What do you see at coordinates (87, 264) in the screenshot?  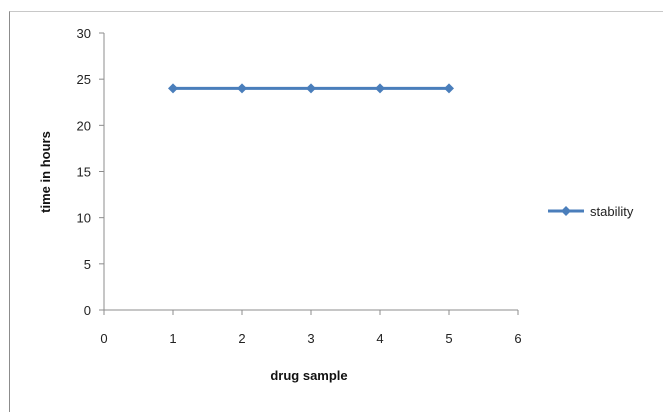 I see `y-tick-label: 5` at bounding box center [87, 264].